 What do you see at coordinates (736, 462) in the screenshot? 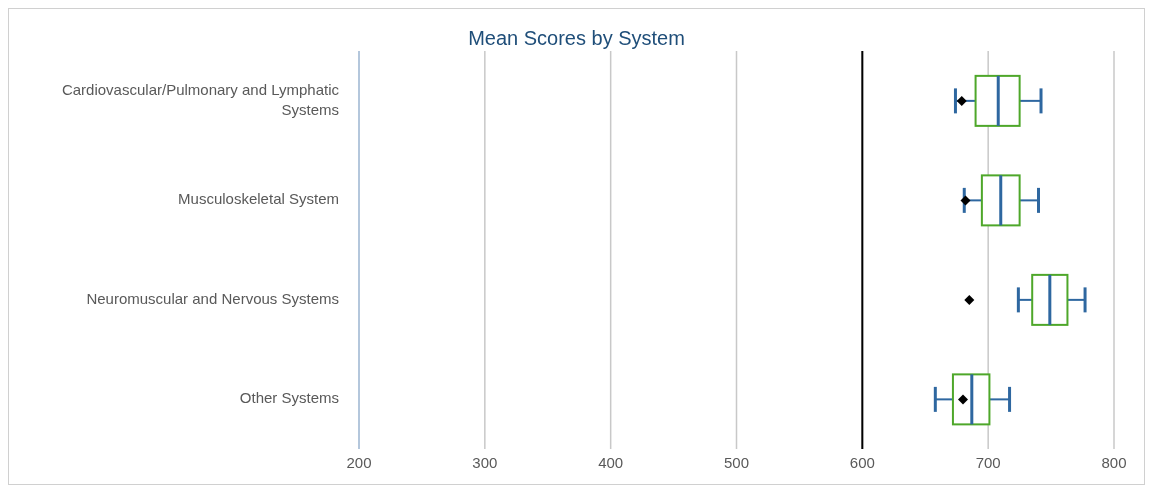
I see `x-tick-label: 500` at bounding box center [736, 462].